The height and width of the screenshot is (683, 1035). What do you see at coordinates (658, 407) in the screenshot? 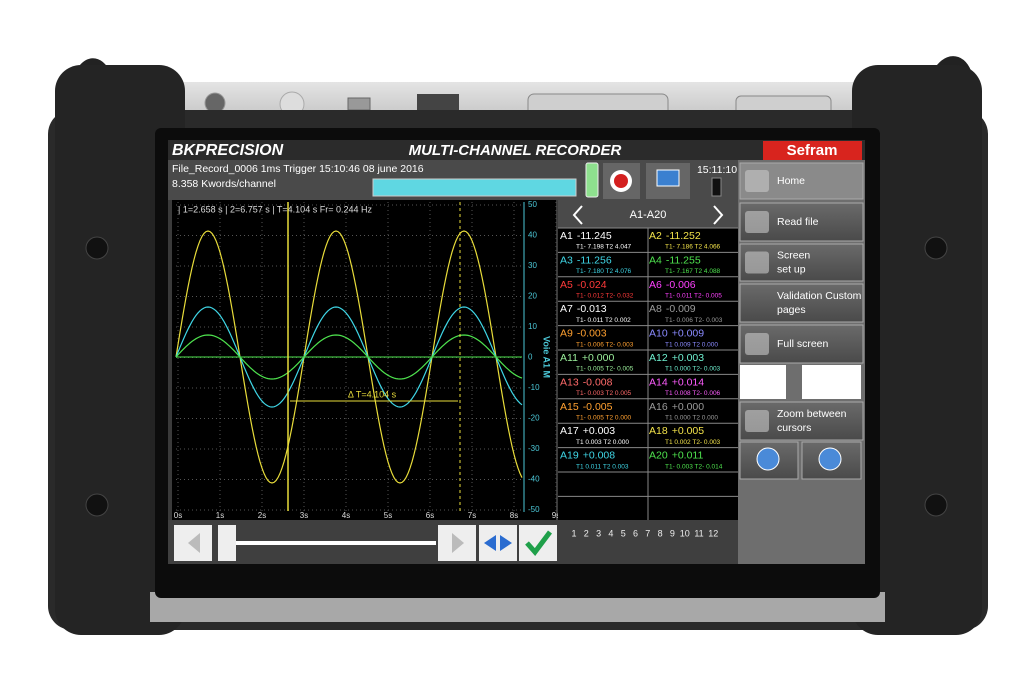
I see `channel-name: A16` at bounding box center [658, 407].